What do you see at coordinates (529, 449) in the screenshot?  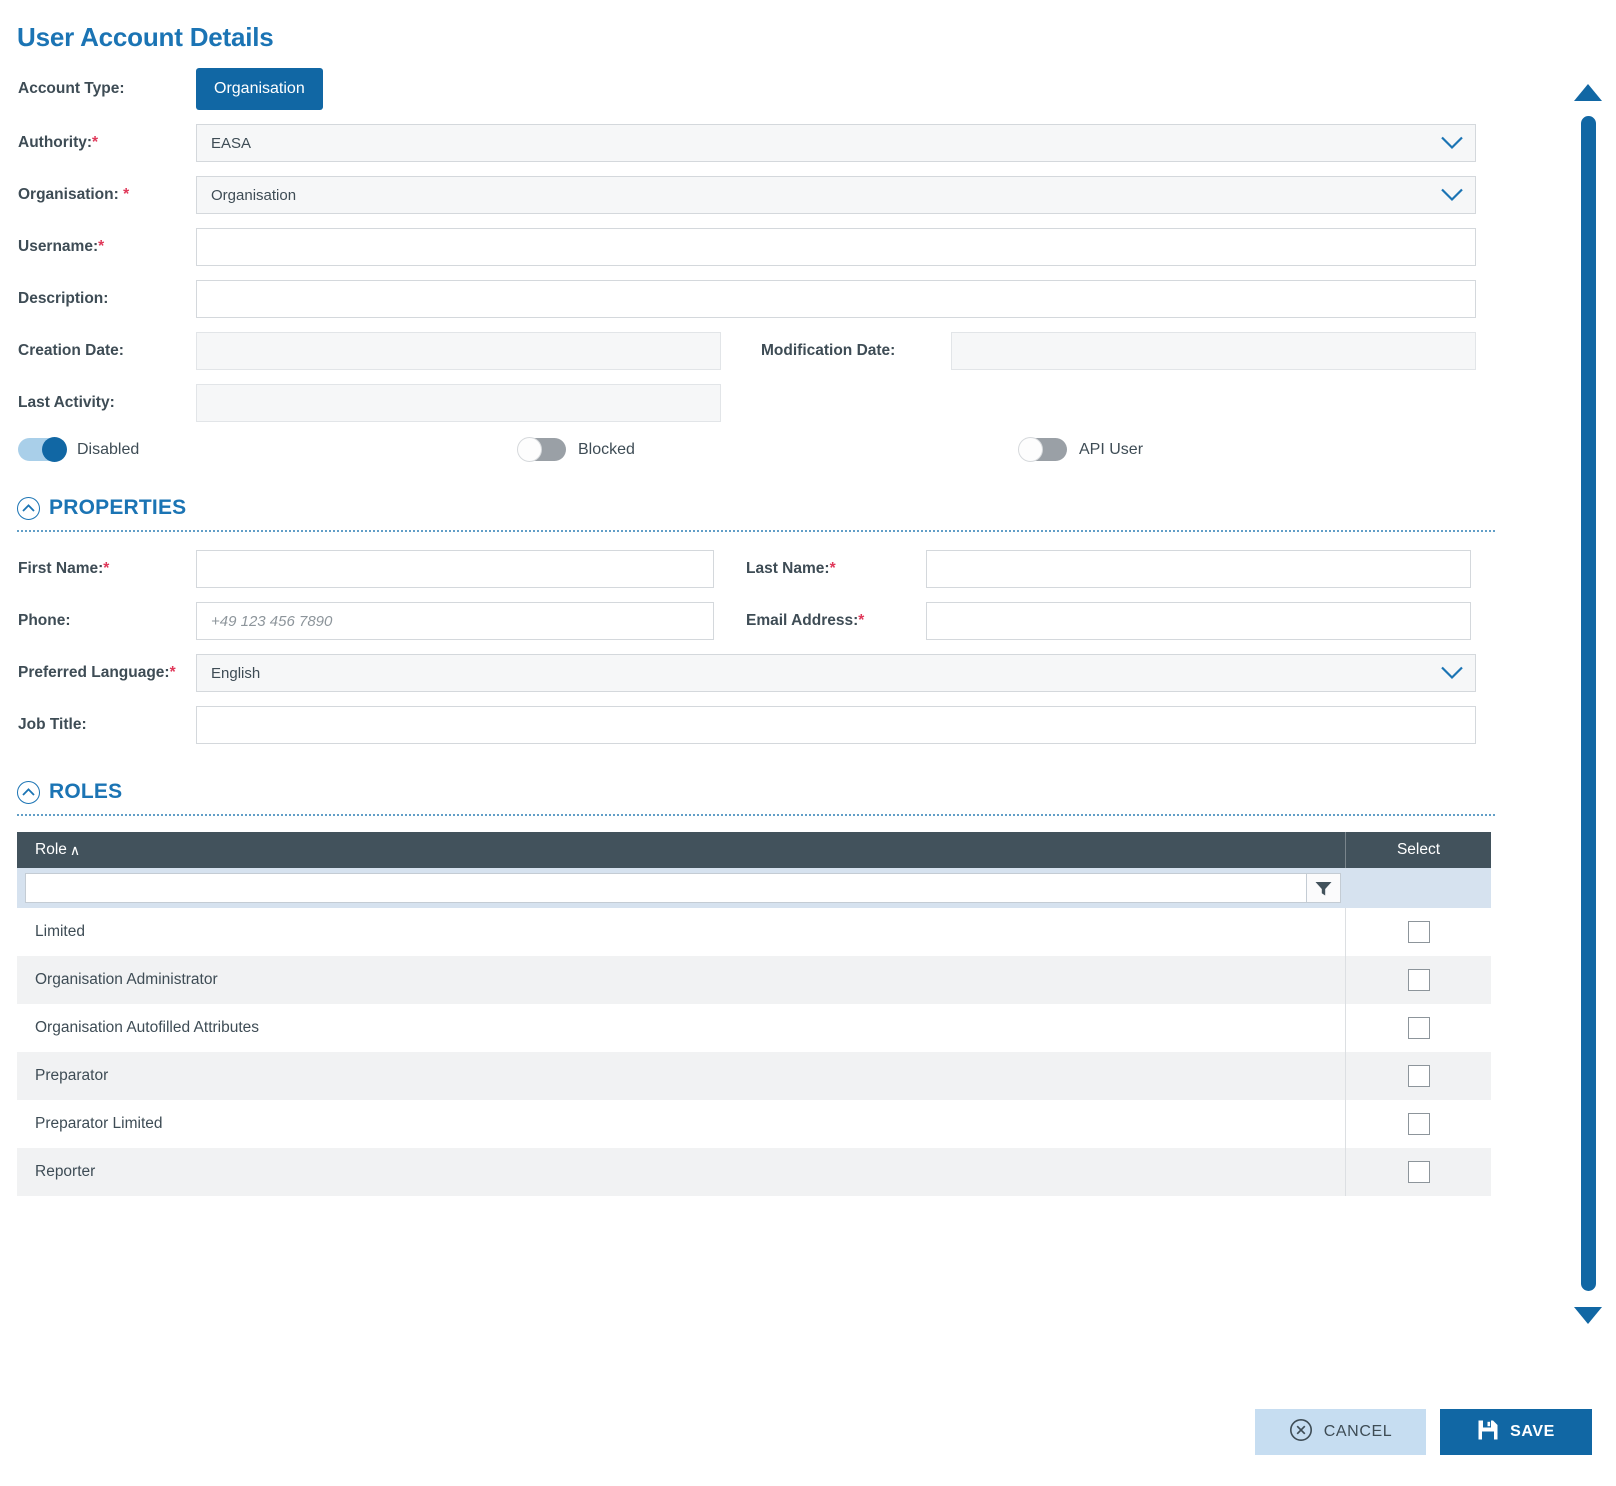 I see `toggle-knob` at bounding box center [529, 449].